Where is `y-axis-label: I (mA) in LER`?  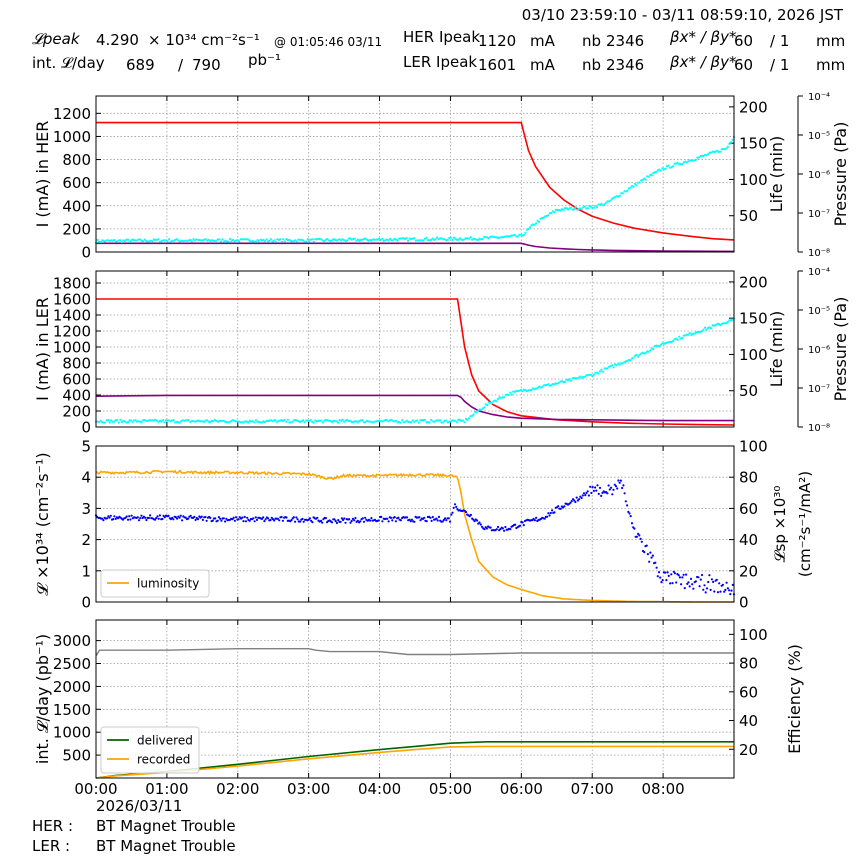
y-axis-label: I (mA) in LER is located at coordinates (42, 349).